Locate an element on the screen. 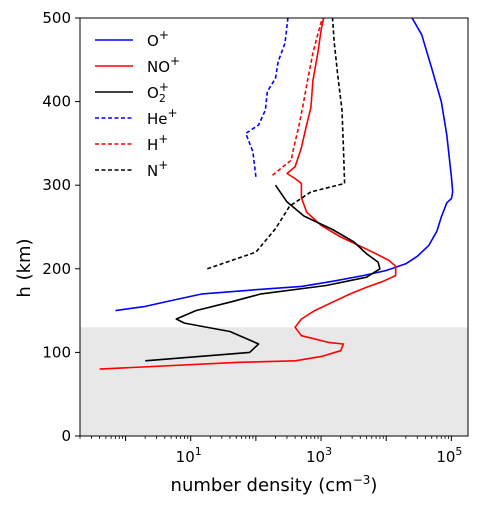 The width and height of the screenshot is (479, 506). y-tick-label: 400 is located at coordinates (56, 102).